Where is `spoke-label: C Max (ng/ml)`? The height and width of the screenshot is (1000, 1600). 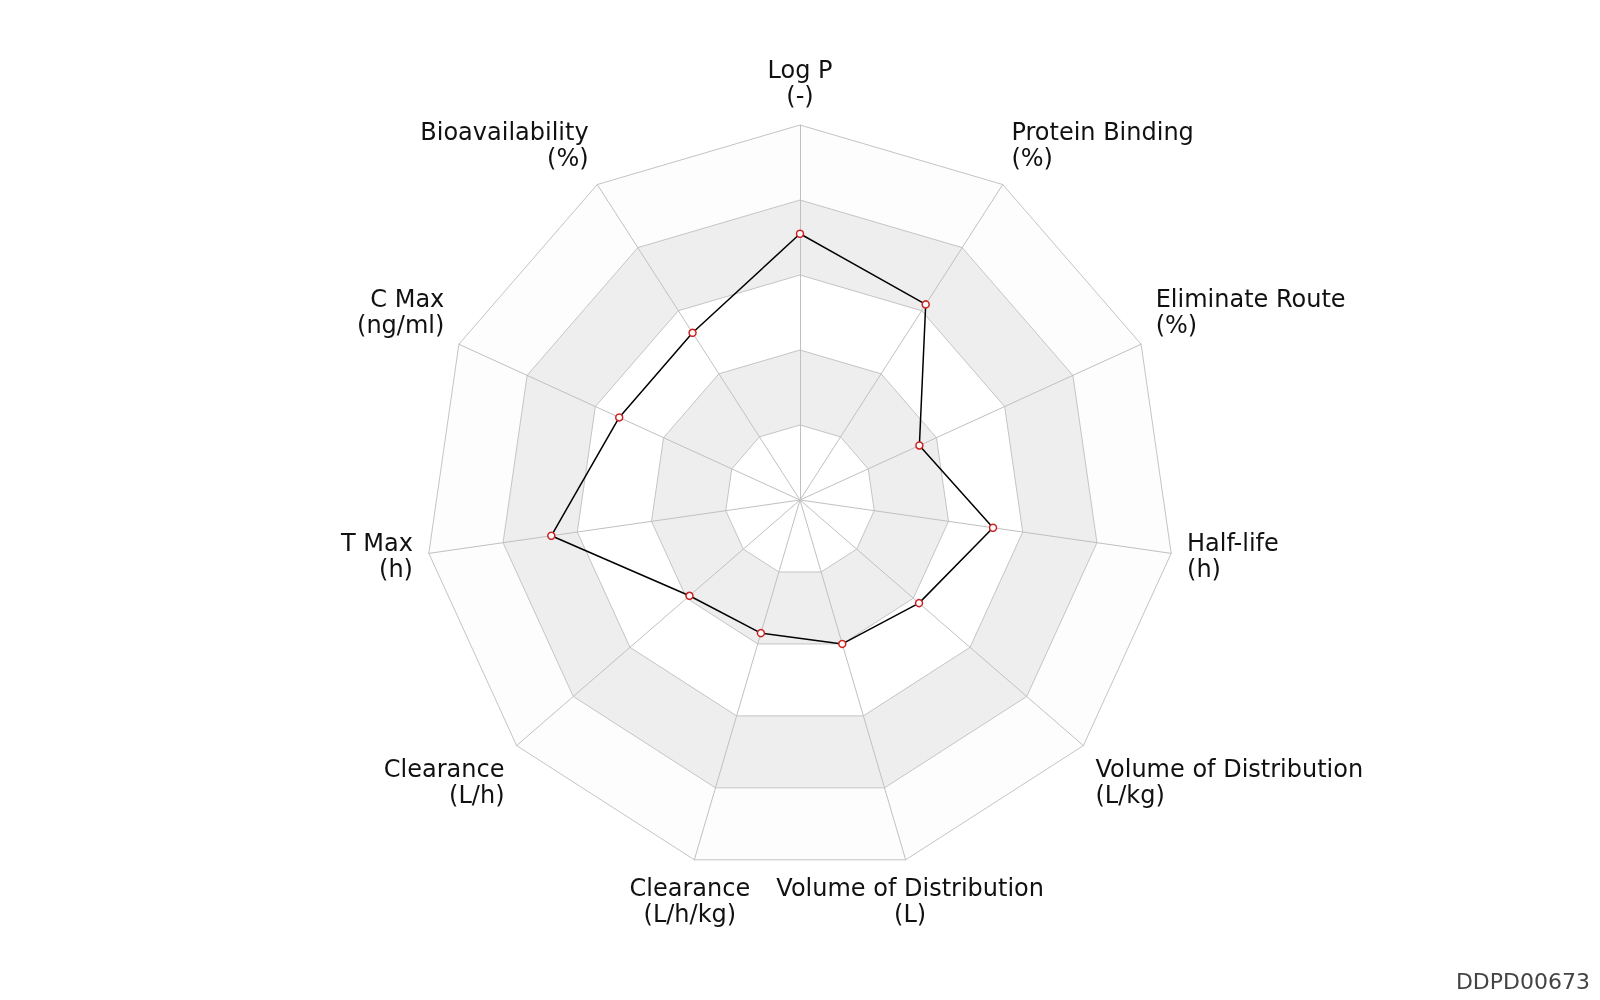
spoke-label: C Max (ng/ml) is located at coordinates (401, 311).